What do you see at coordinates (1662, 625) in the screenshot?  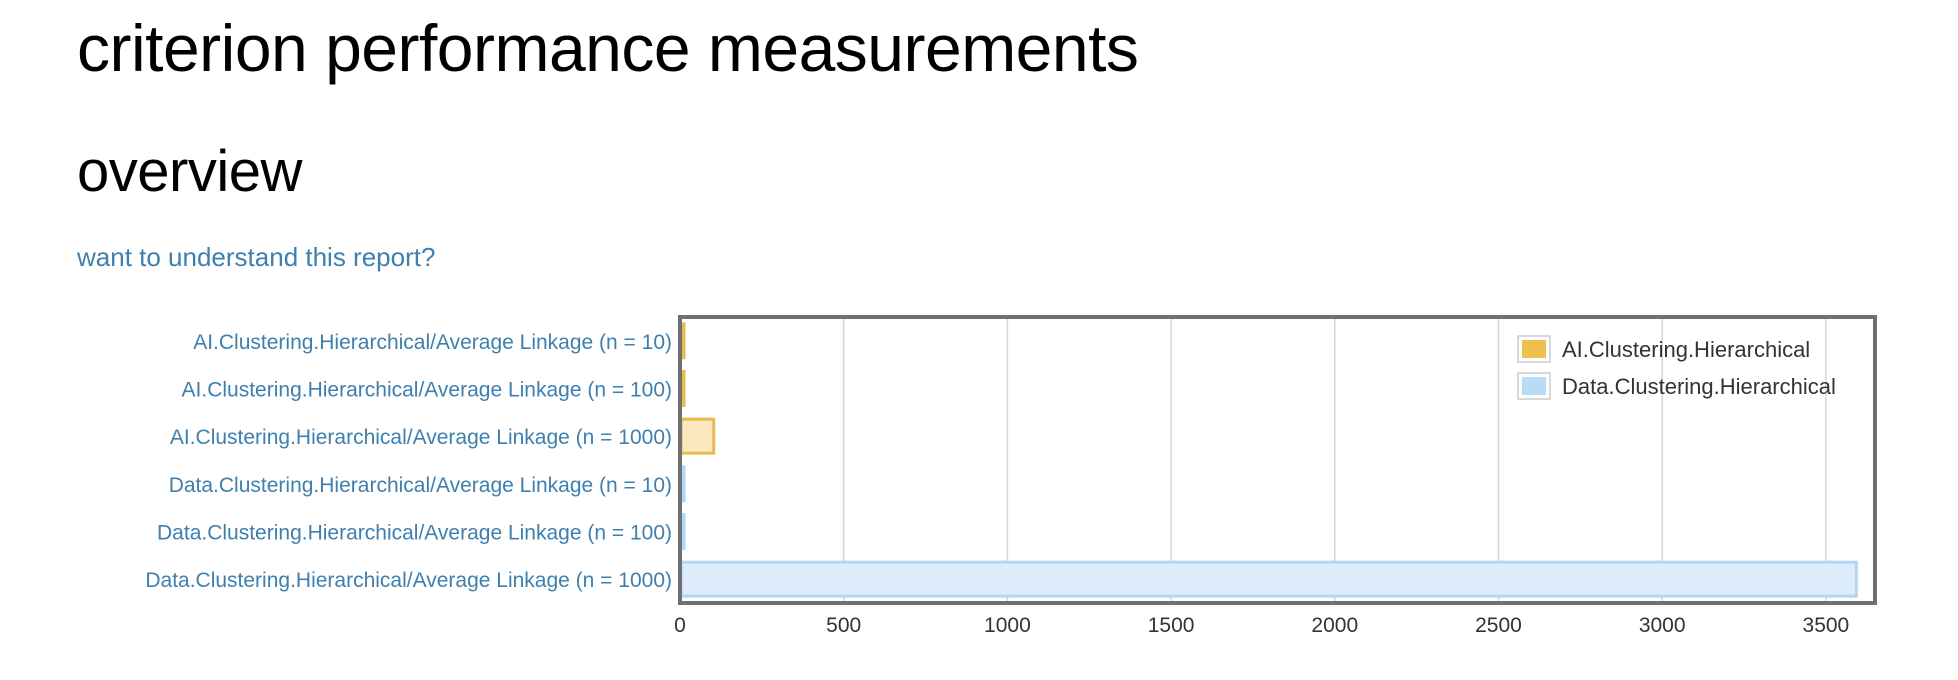 I see `x-tick-label: 3000` at bounding box center [1662, 625].